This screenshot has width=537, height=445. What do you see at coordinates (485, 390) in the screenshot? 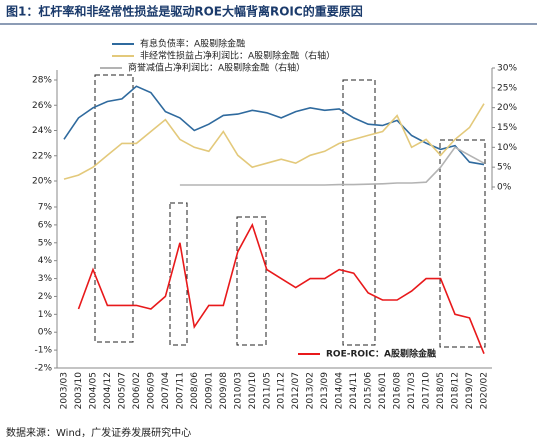
I see `x-tick-label: 2020/02` at bounding box center [485, 390].